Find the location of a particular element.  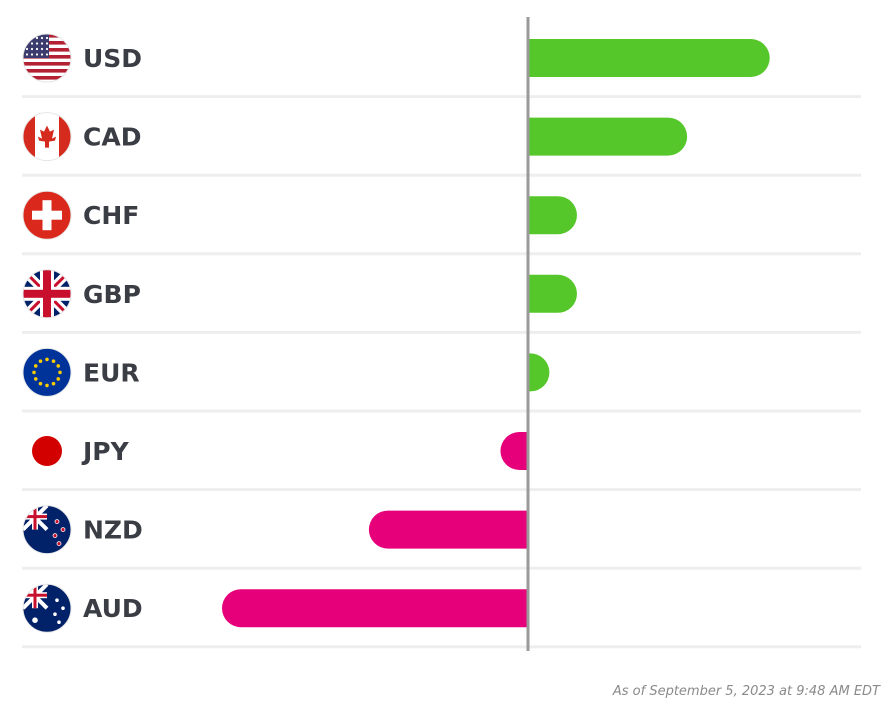

currency-label-aud: AUD is located at coordinates (113, 608).